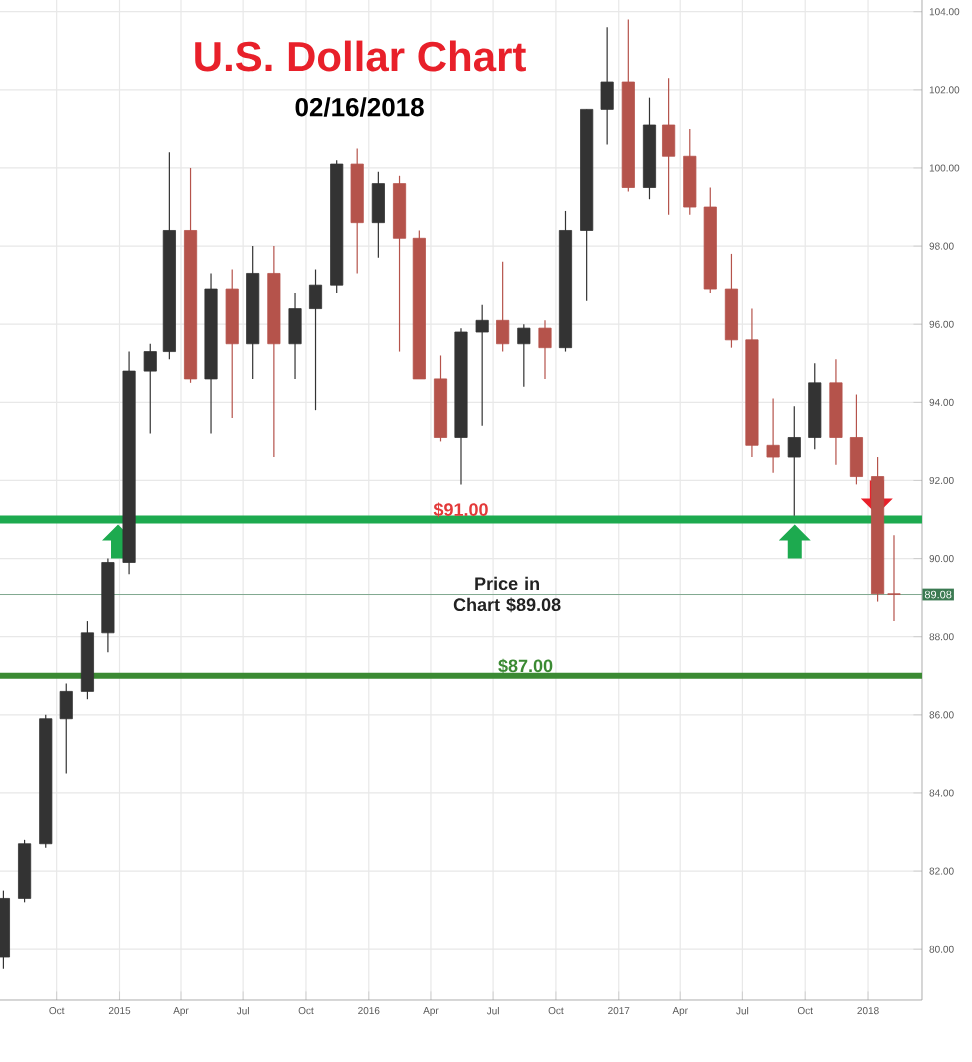 The width and height of the screenshot is (972, 1062). I want to click on ref-line-label: Price in Chart $89.08, so click(507, 594).